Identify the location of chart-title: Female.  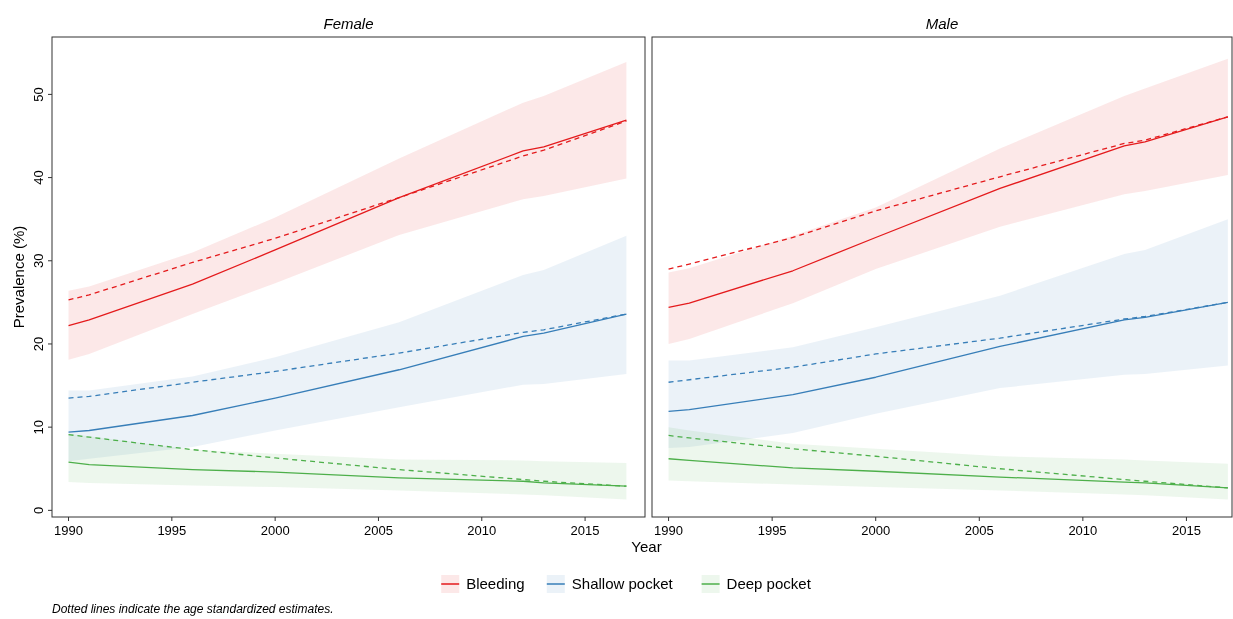
(348, 23).